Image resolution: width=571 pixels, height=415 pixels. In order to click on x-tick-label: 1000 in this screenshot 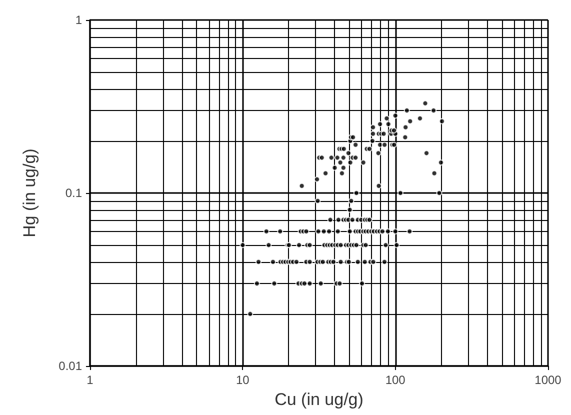, I will do `click(548, 380)`.